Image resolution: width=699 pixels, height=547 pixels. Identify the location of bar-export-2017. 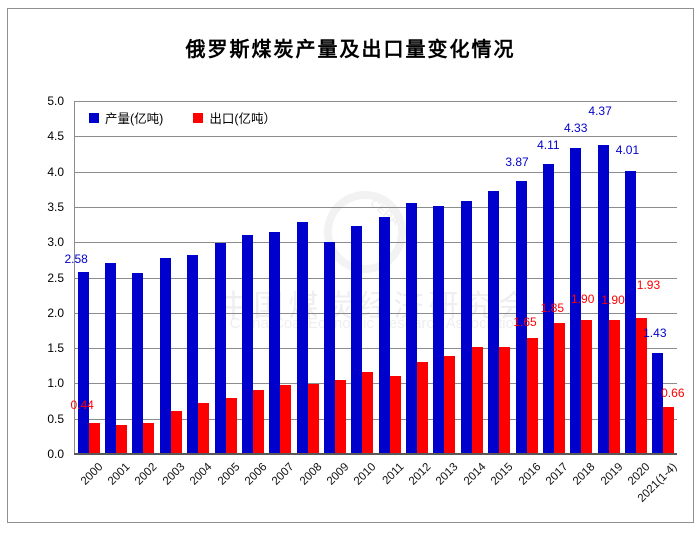
(559, 388).